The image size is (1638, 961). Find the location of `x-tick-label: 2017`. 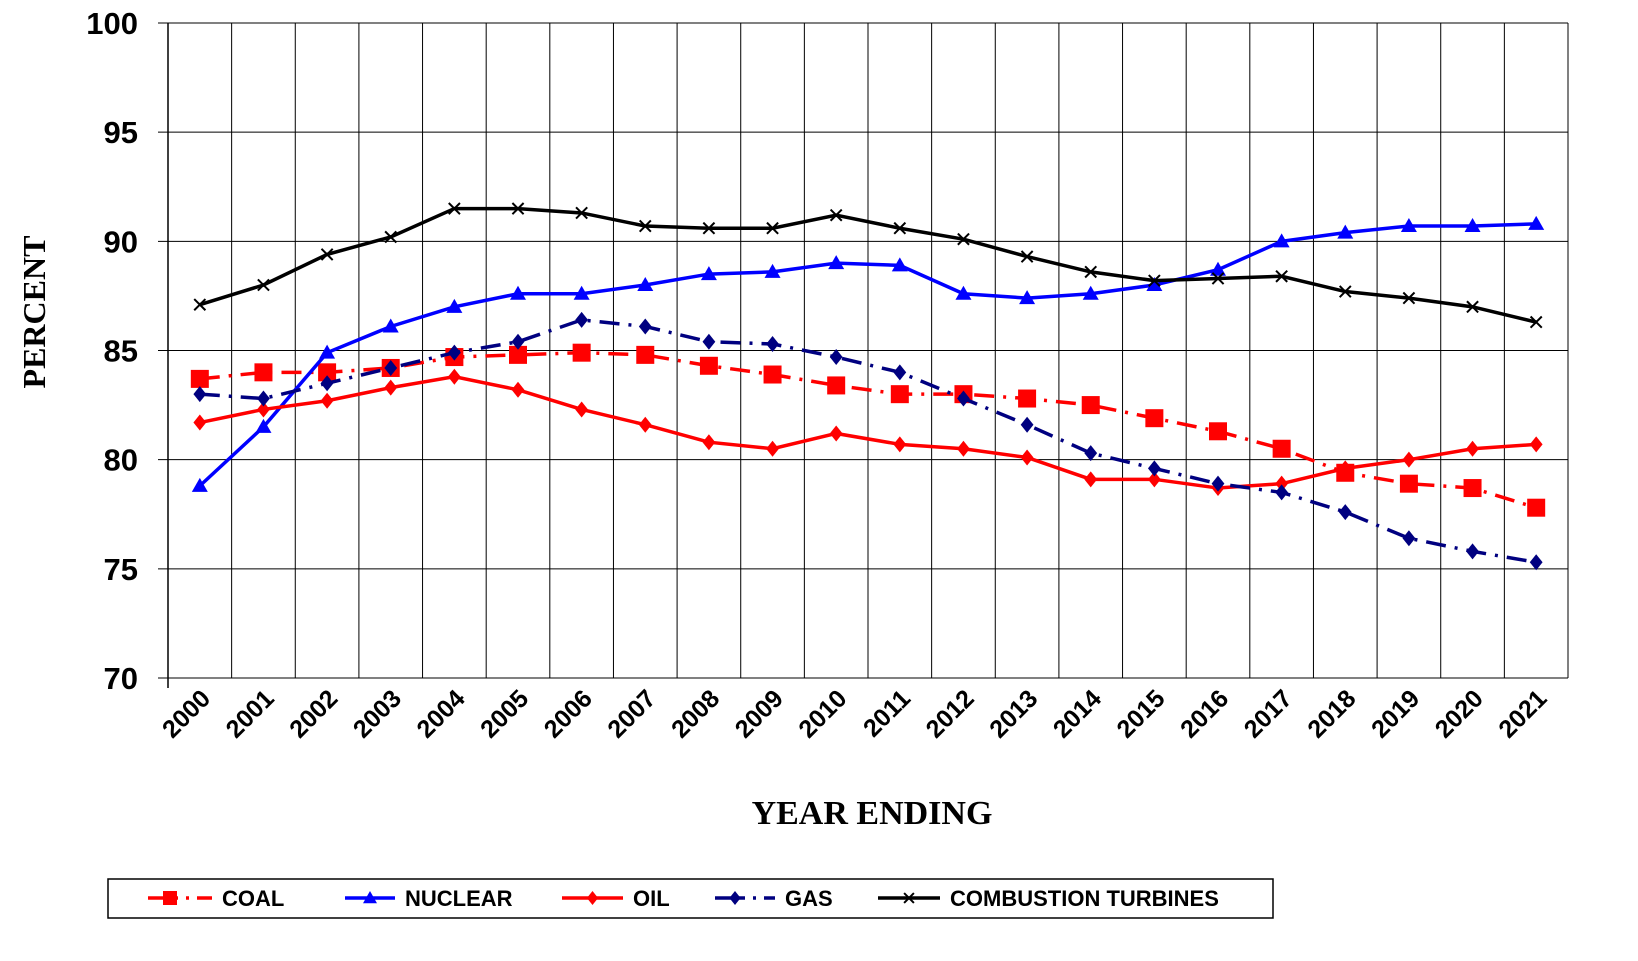

x-tick-label: 2017 is located at coordinates (1268, 713).